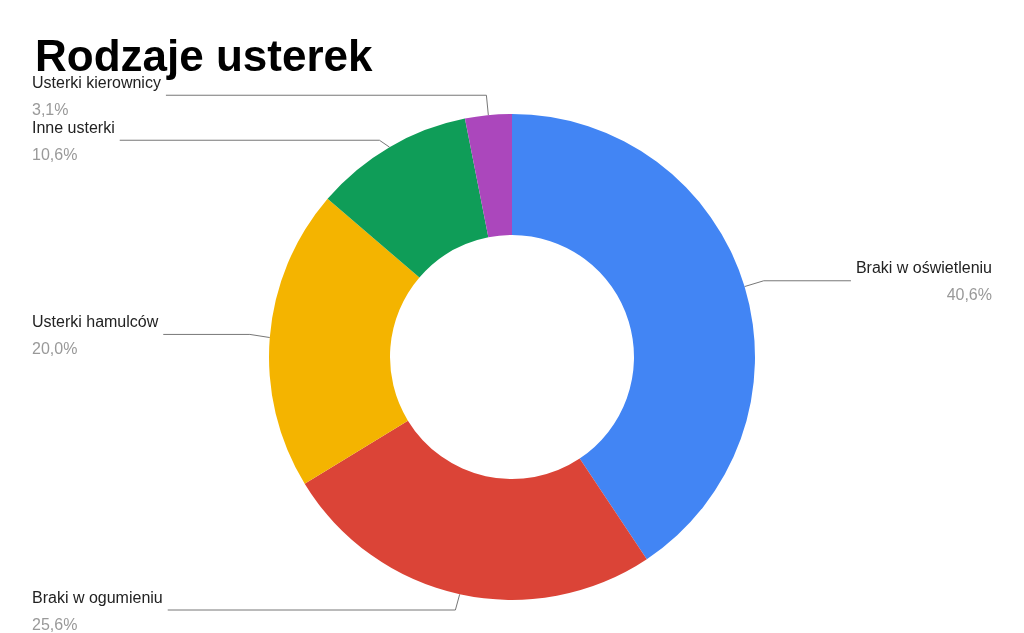 This screenshot has width=1024, height=633. Describe the element at coordinates (73, 127) in the screenshot. I see `slice-label: Inne usterki` at that location.